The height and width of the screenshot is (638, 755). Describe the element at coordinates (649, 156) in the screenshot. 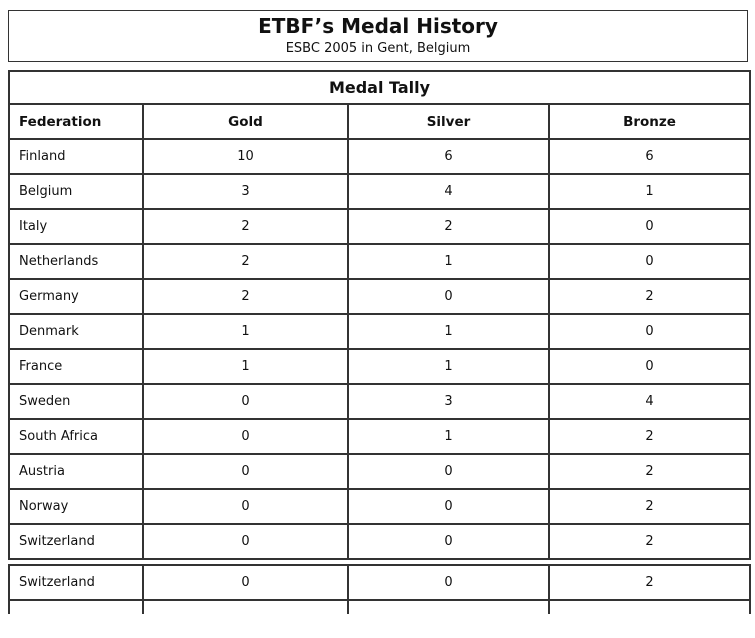

I see `cell-bronze: 6` at that location.